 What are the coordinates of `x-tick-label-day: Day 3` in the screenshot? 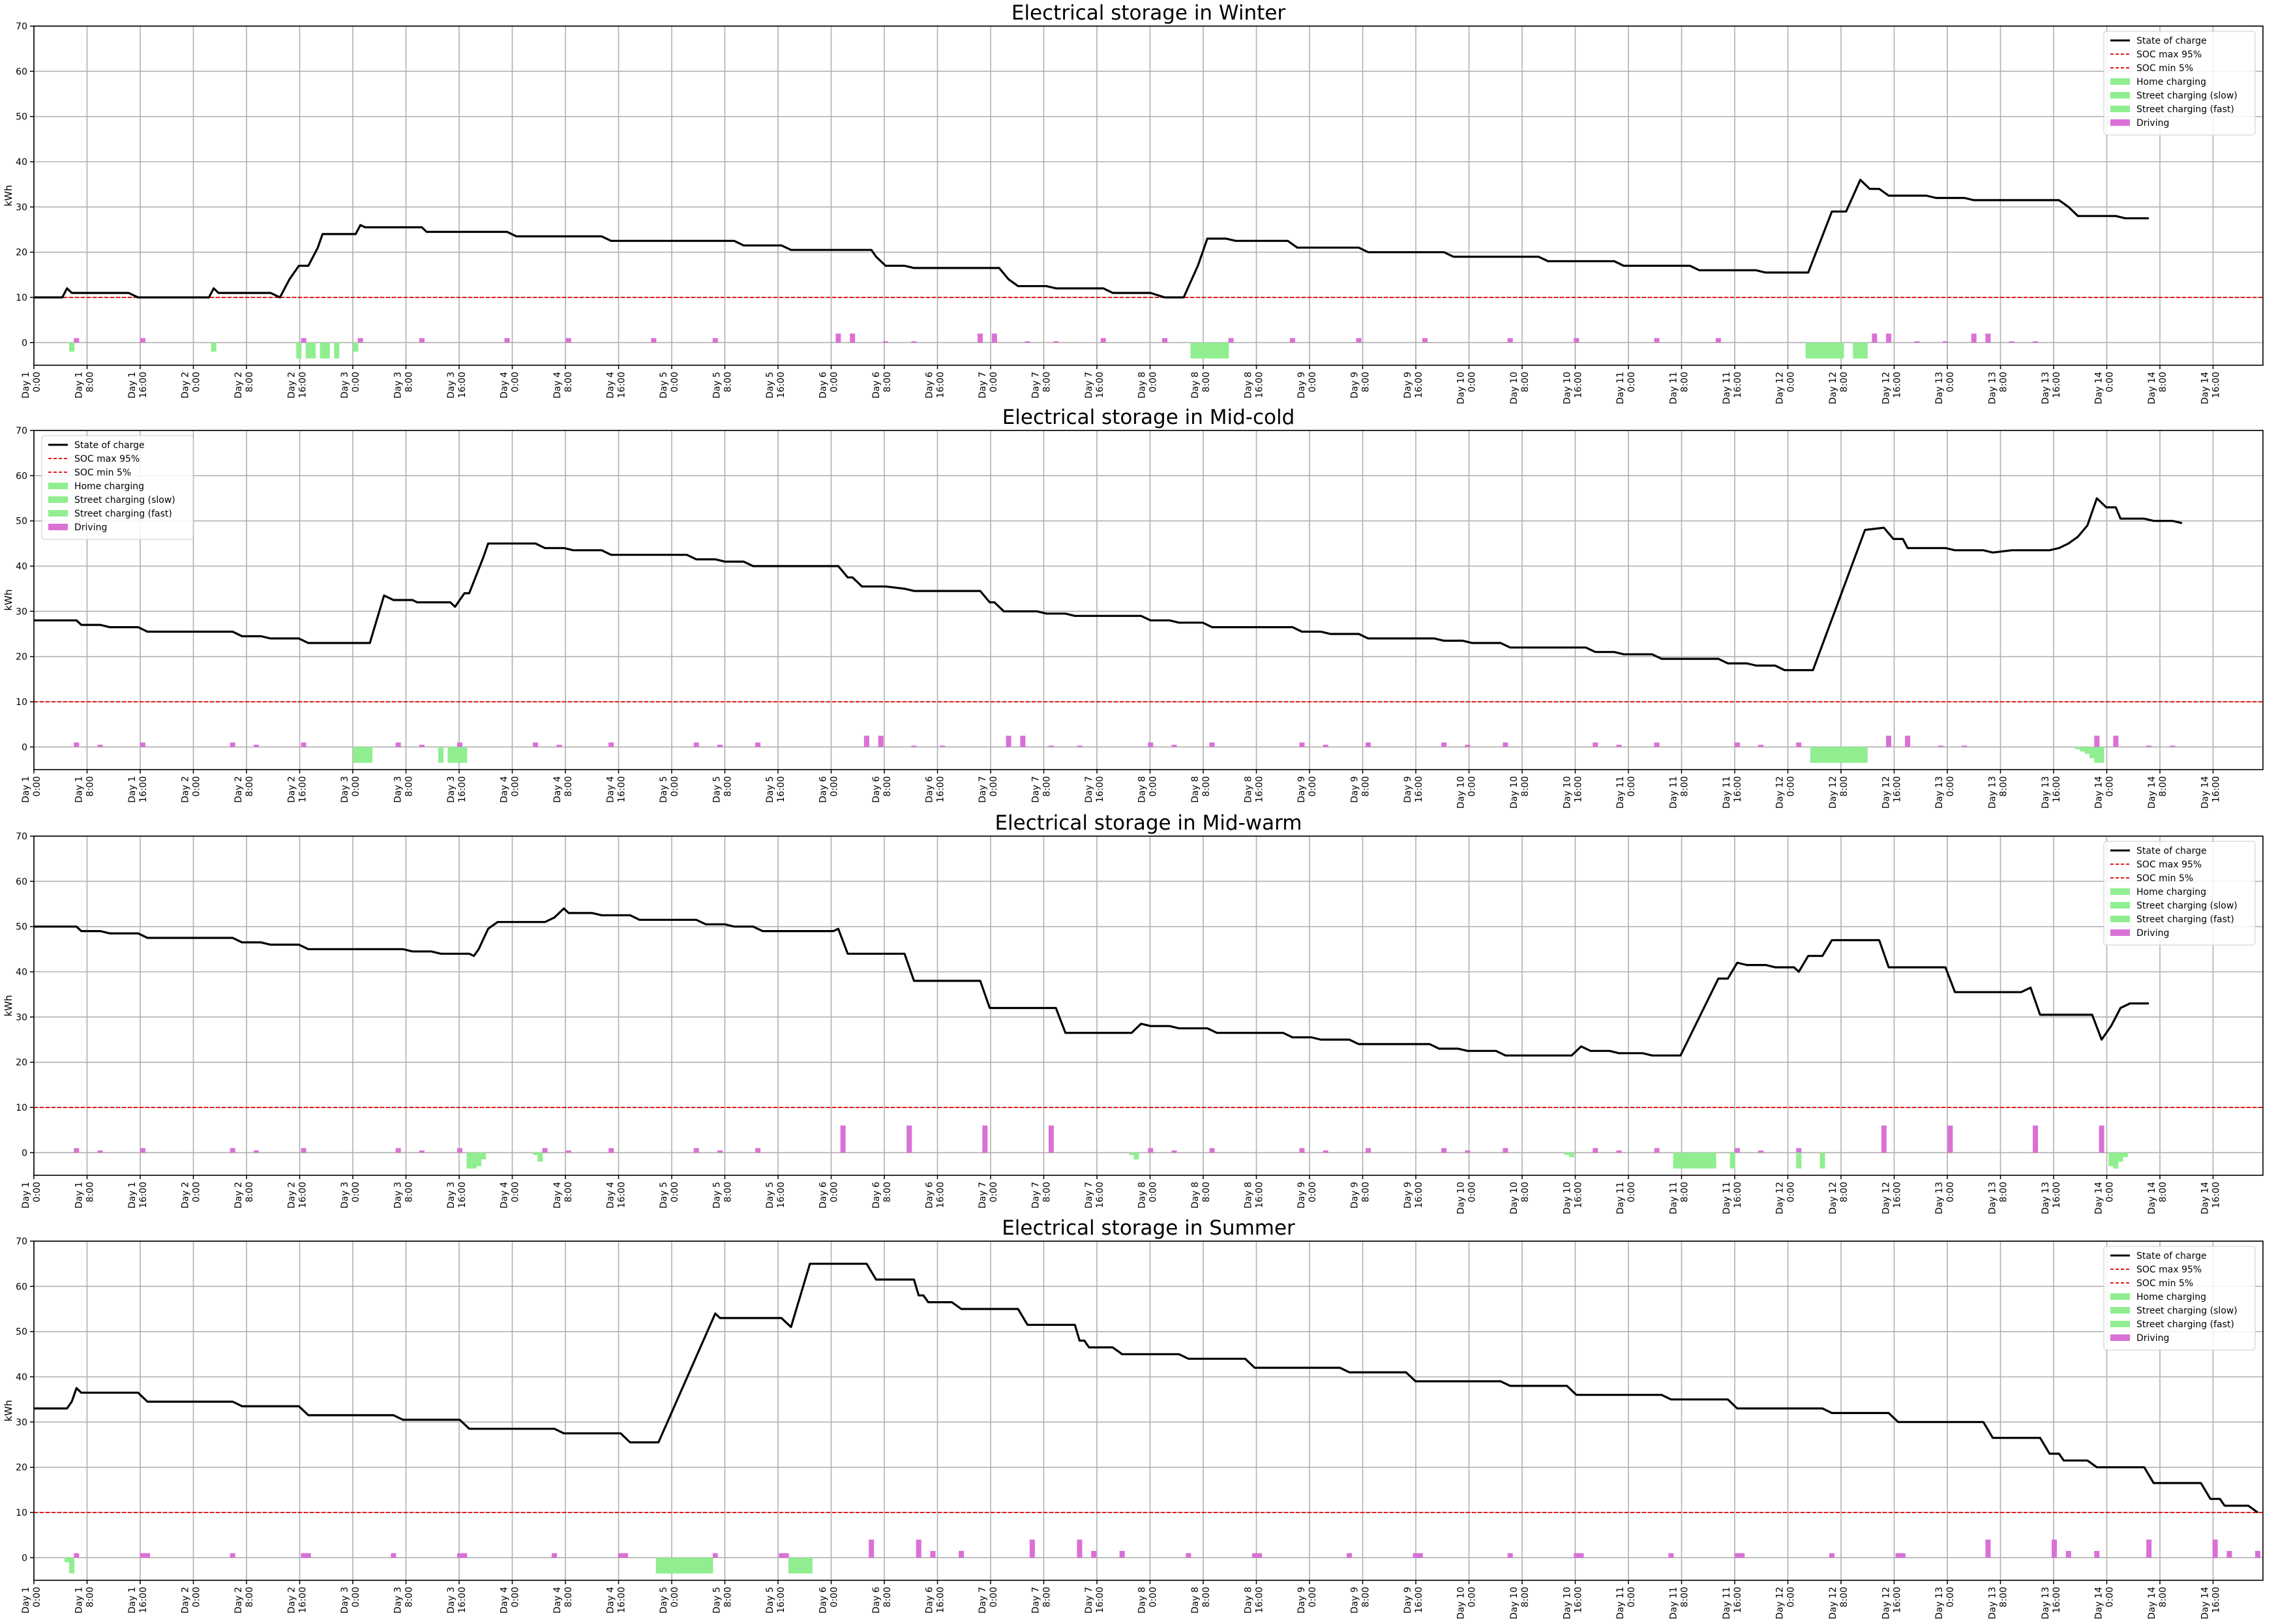 It's located at (345, 1600).